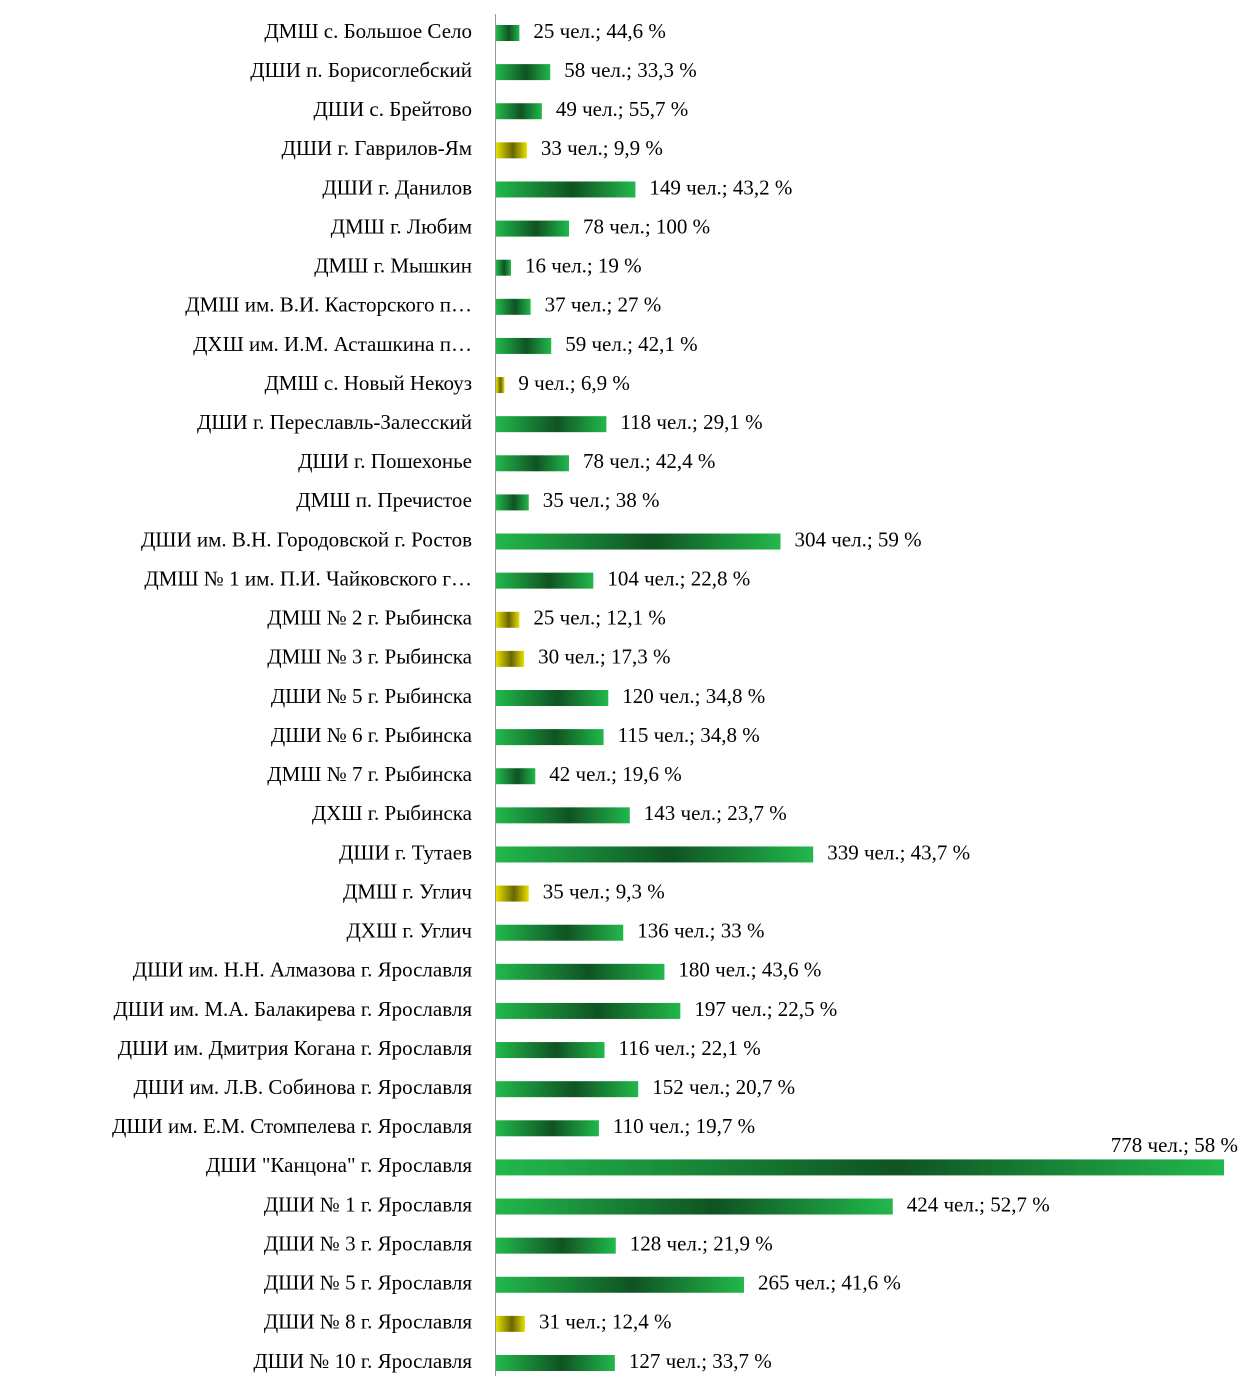 This screenshot has height=1376, width=1240. I want to click on y-tick-label: ДМШ № 7 г. Рыбинска, so click(369, 774).